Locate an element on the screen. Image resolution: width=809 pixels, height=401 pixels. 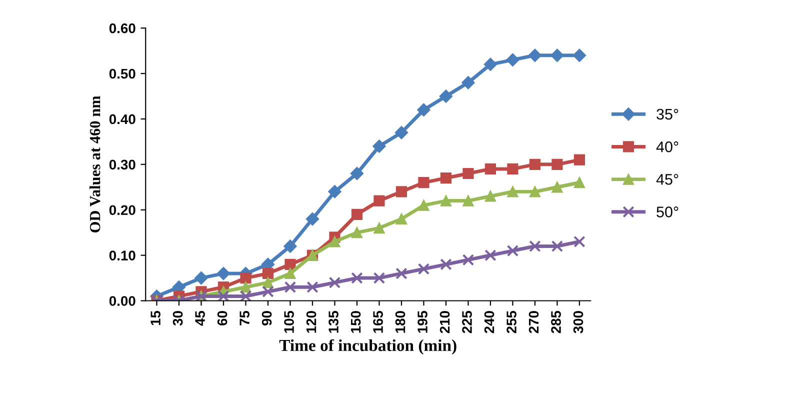
x-tick-label: 30 is located at coordinates (177, 318).